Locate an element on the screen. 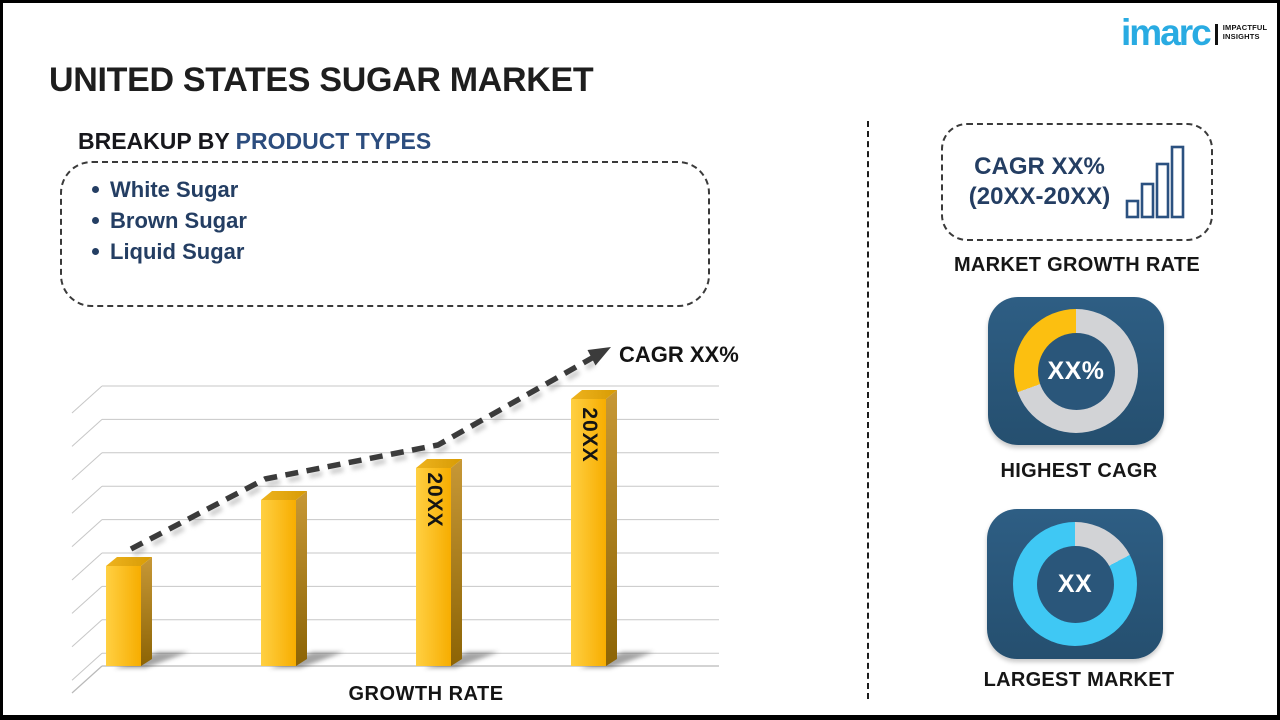 This screenshot has width=1280, height=720. logo-tagline: IMPACTFUL INSIGHTS is located at coordinates (1245, 32).